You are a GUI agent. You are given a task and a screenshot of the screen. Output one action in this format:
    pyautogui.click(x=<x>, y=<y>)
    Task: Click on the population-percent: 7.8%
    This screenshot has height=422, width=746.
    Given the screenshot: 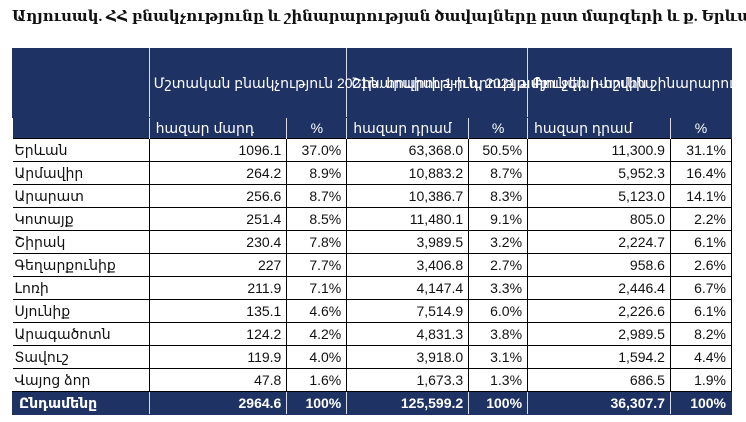 What is the action you would take?
    pyautogui.click(x=317, y=242)
    